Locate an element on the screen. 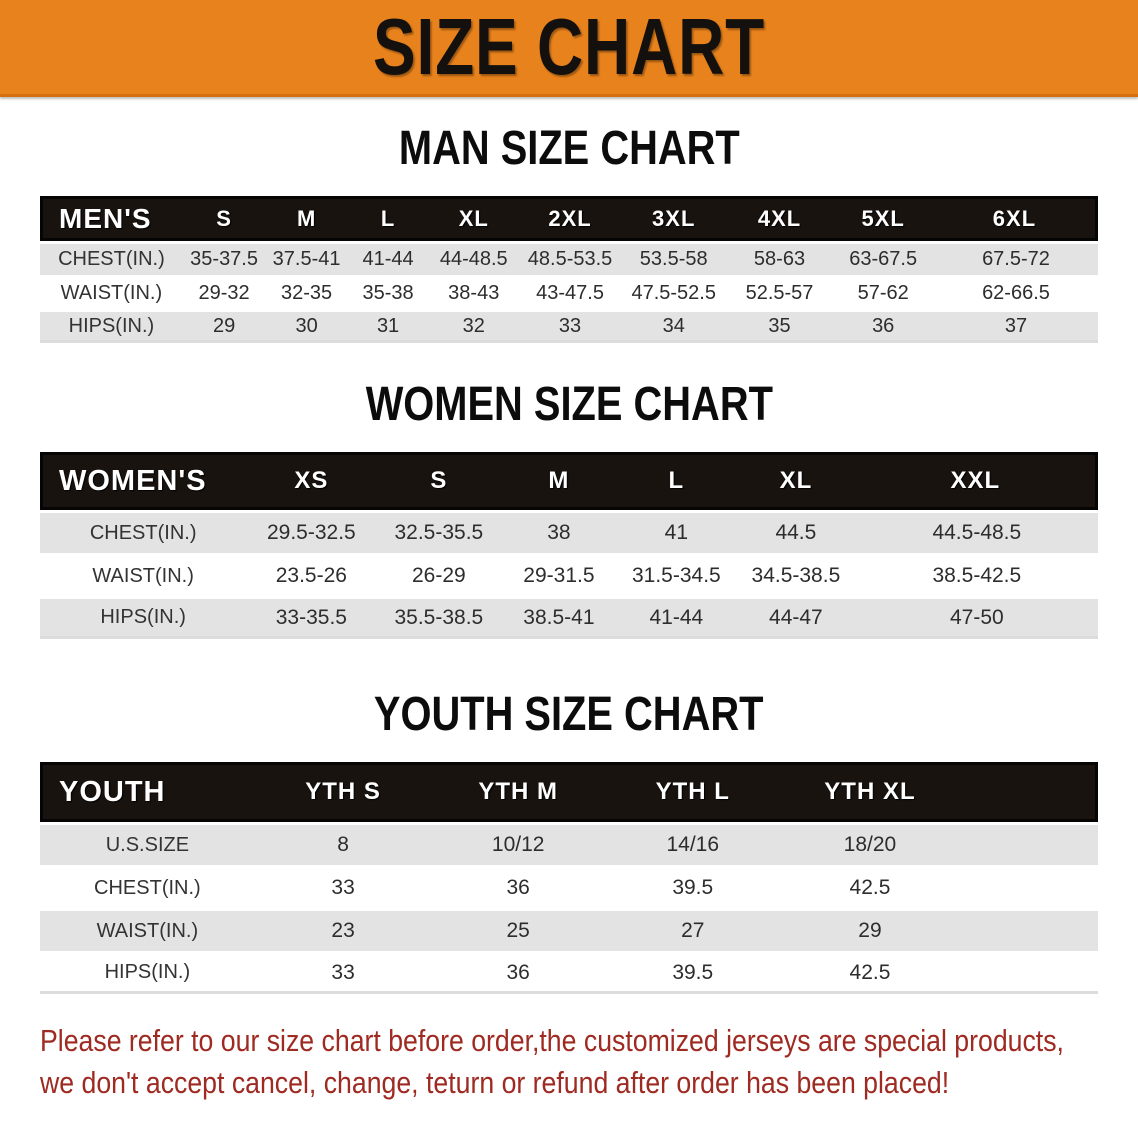 This screenshot has width=1138, height=1132. size-cell: 34 is located at coordinates (673, 326).